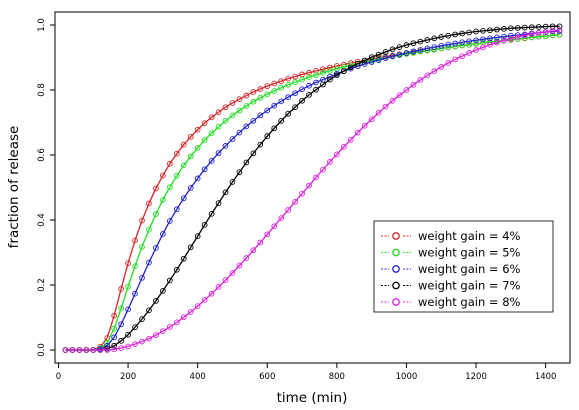  What do you see at coordinates (42, 220) in the screenshot?
I see `y-tick-label: 0.4` at bounding box center [42, 220].